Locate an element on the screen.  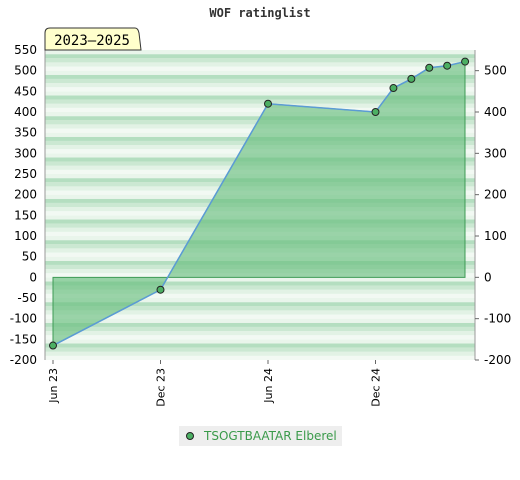
y-tick-left-label: 450 is located at coordinates (25, 91).